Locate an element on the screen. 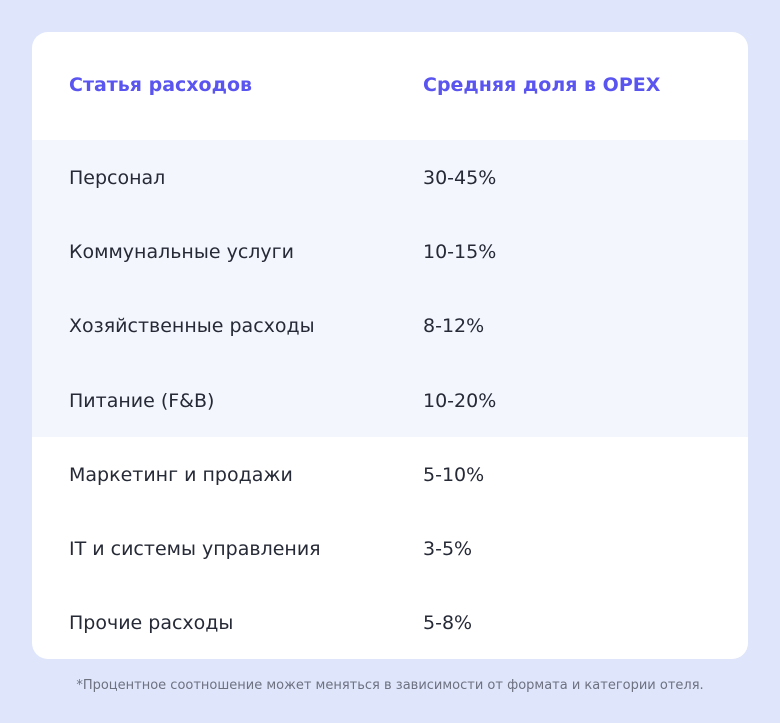 The width and height of the screenshot is (780, 723). table-row: IT и системы управления 3-5% is located at coordinates (390, 548).